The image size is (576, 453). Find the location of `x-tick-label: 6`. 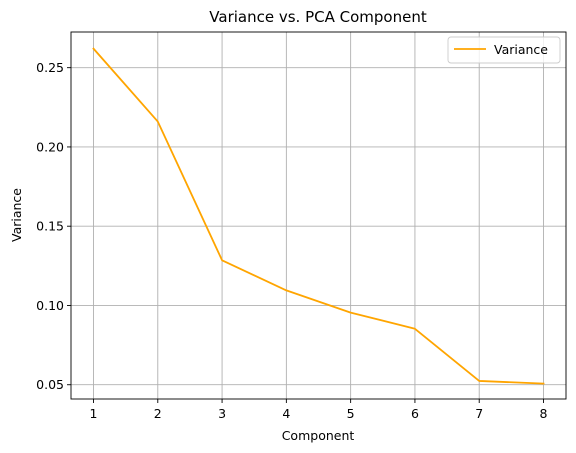

x-tick-label: 6 is located at coordinates (415, 413).